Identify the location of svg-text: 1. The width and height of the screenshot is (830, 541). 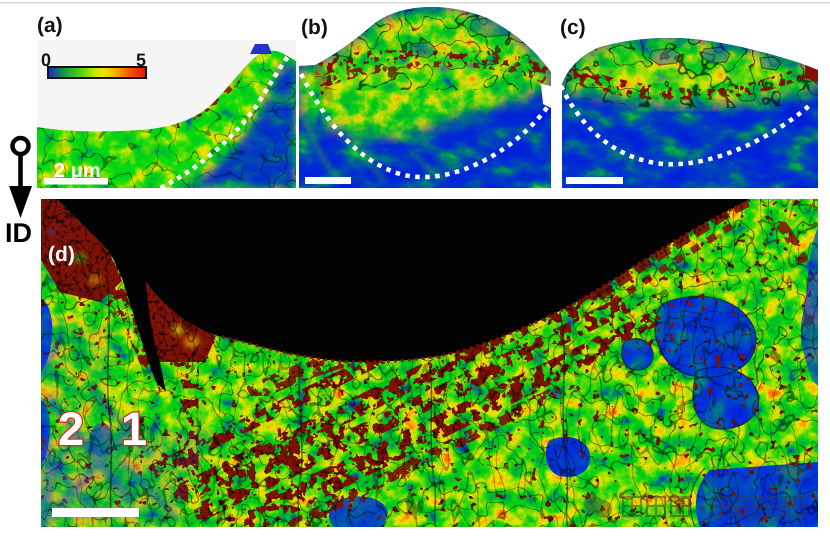
(134, 428).